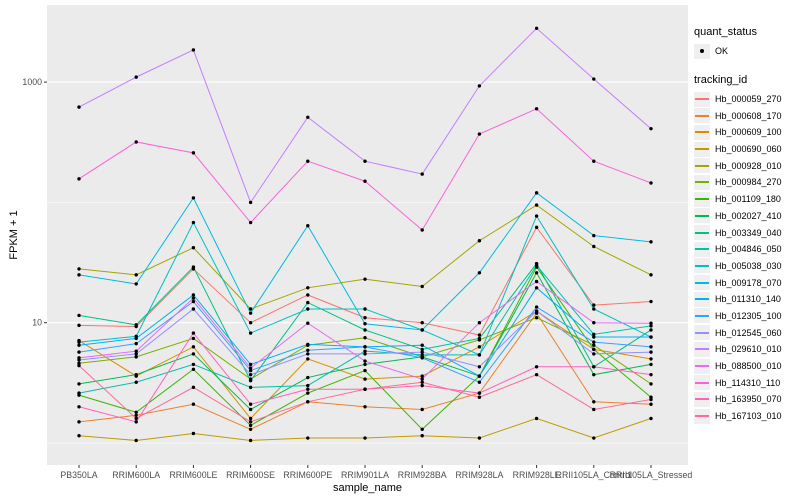  What do you see at coordinates (594, 475) in the screenshot?
I see `x-tick-label: RRII105LA_Control` at bounding box center [594, 475].